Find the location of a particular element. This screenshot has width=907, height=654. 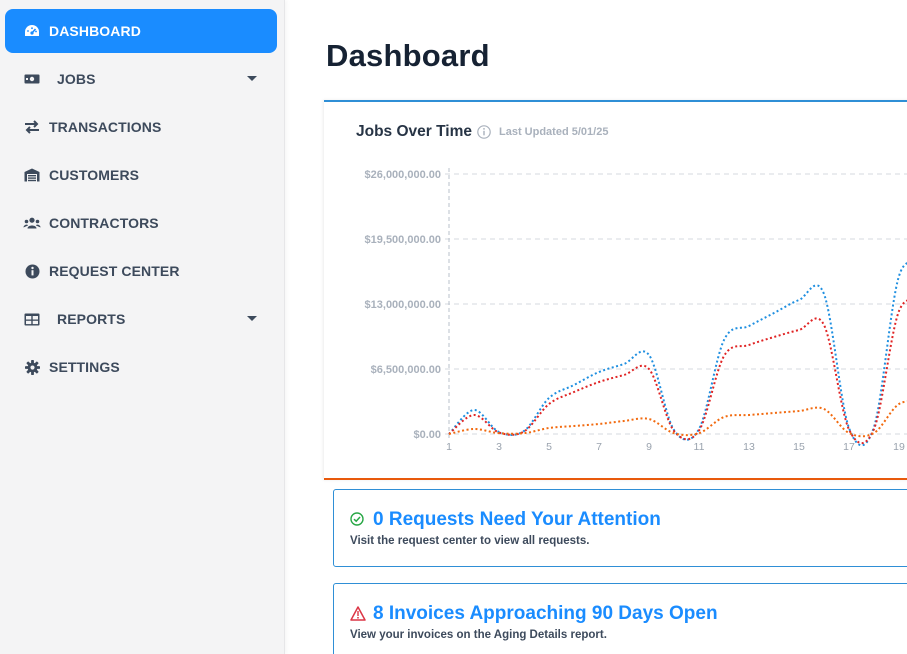

sidebar-item-dashboard: DASHBOARD is located at coordinates (141, 31).